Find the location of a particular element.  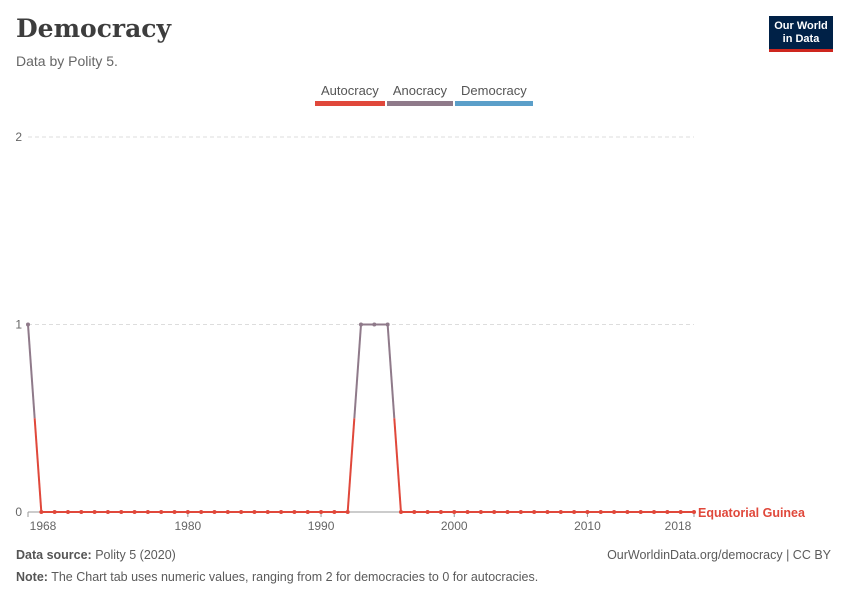

legend-item-anocracy: Anocracy is located at coordinates (420, 94).